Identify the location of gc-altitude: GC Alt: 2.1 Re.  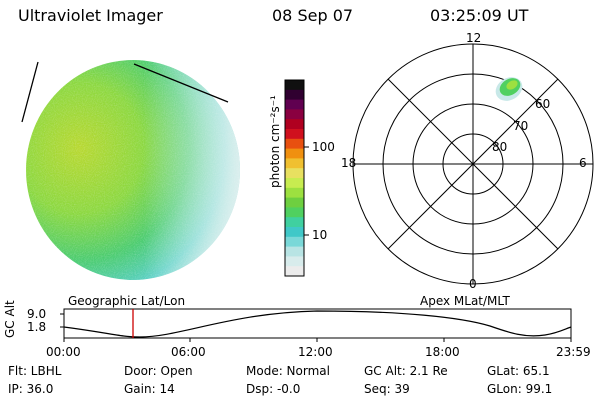
(406, 371).